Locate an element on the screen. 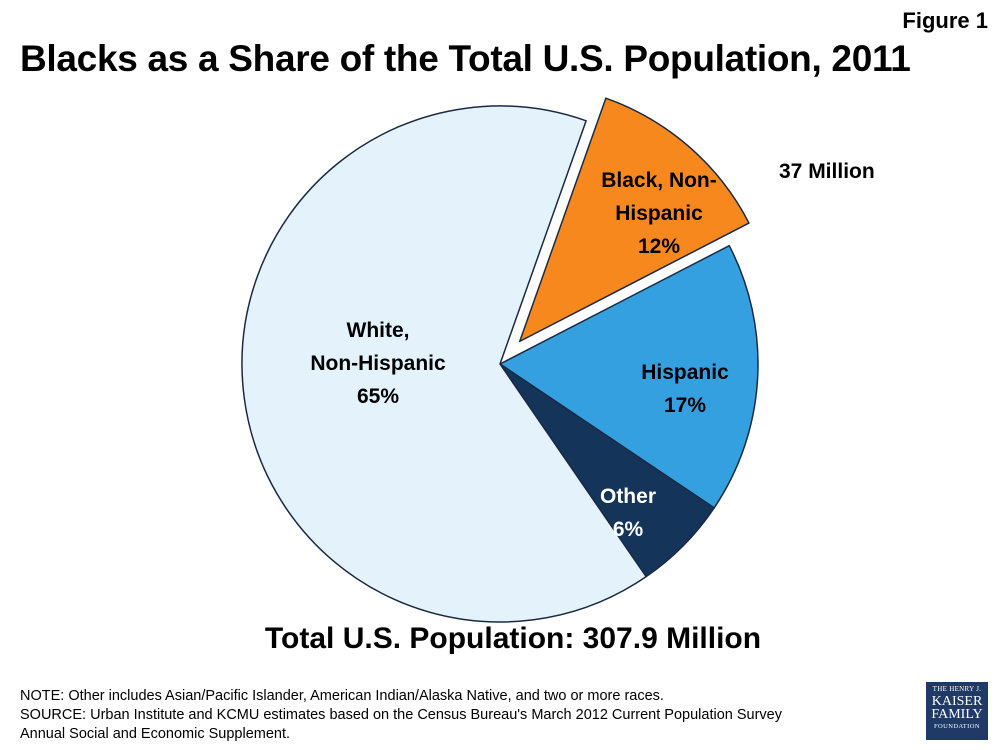  source-line-continued: Annual Social and Economic Supplement. is located at coordinates (155, 734).